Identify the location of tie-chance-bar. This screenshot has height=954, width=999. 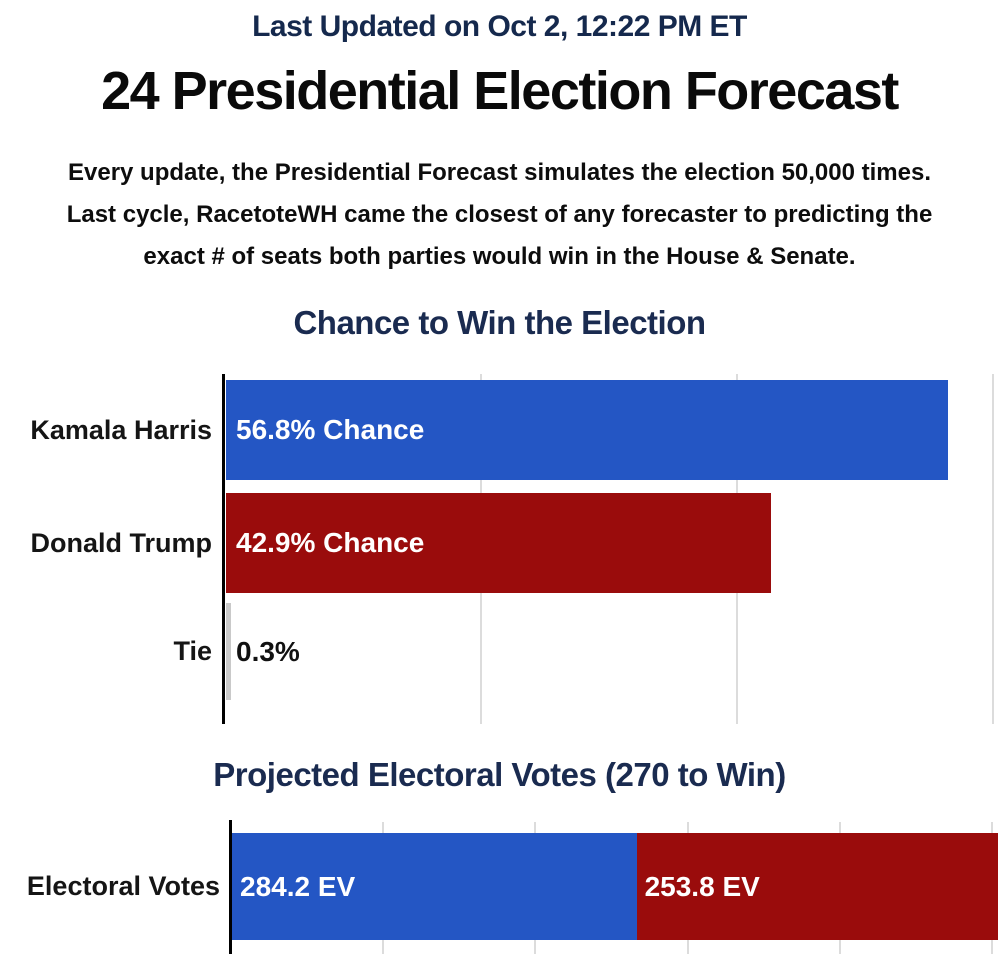
(228, 651).